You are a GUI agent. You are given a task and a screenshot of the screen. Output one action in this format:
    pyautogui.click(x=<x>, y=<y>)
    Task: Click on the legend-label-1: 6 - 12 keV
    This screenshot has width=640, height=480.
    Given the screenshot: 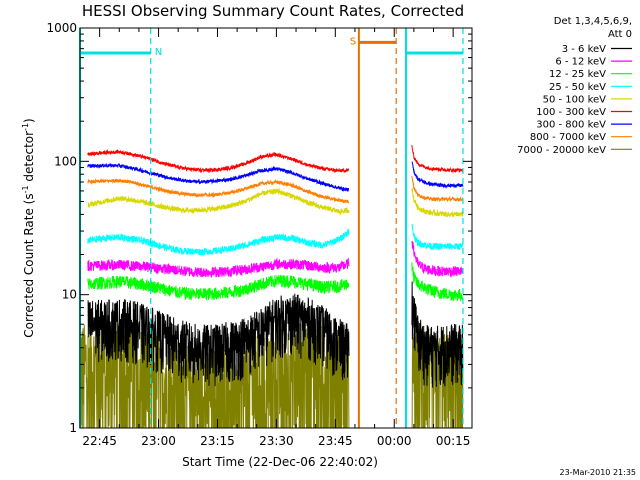 What is the action you would take?
    pyautogui.click(x=580, y=62)
    